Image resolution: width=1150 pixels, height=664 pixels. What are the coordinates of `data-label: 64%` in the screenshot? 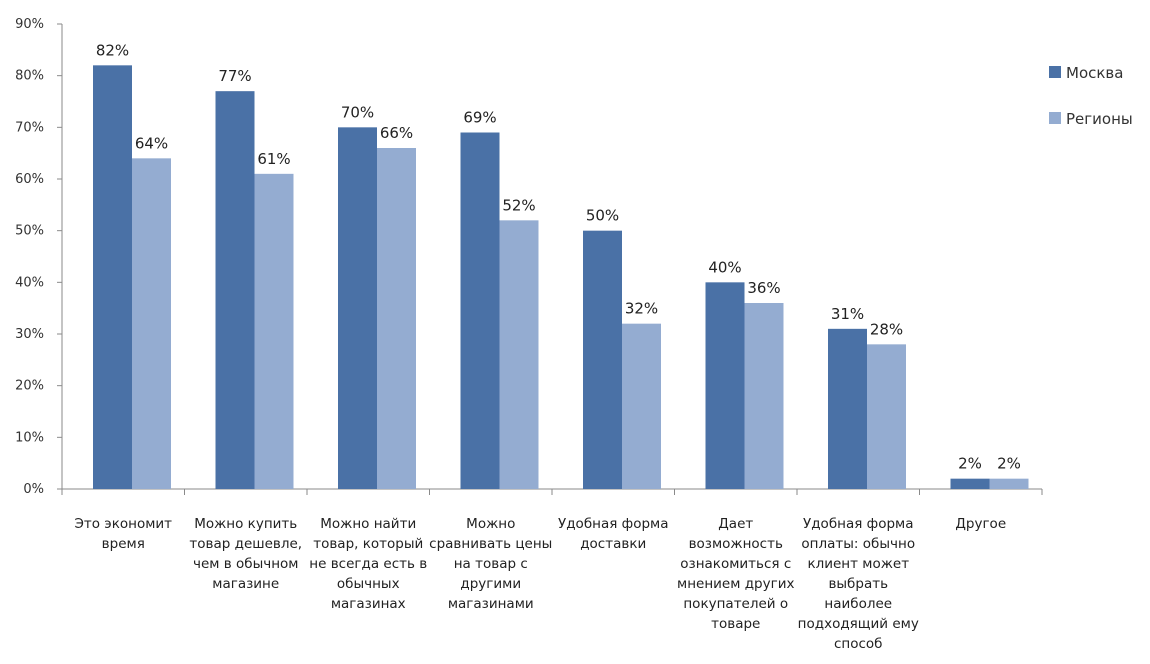 It's located at (151, 143).